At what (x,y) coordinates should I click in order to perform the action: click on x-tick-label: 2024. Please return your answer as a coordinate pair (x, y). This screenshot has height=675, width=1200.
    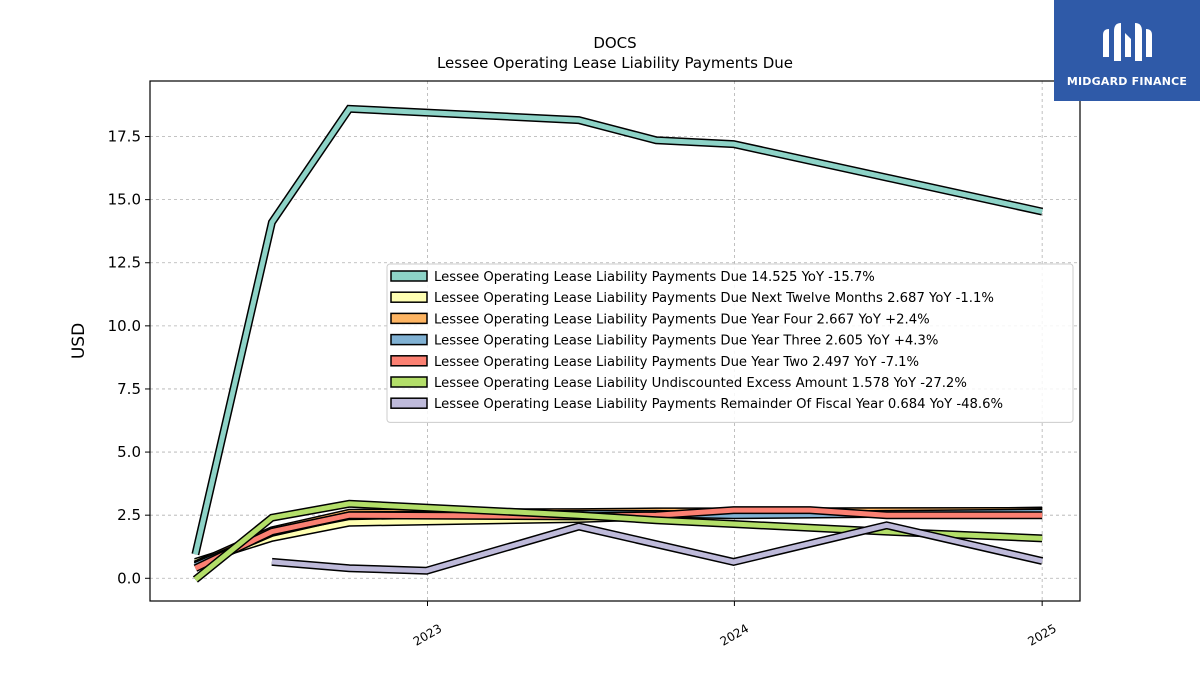
    Looking at the image, I should click on (734, 634).